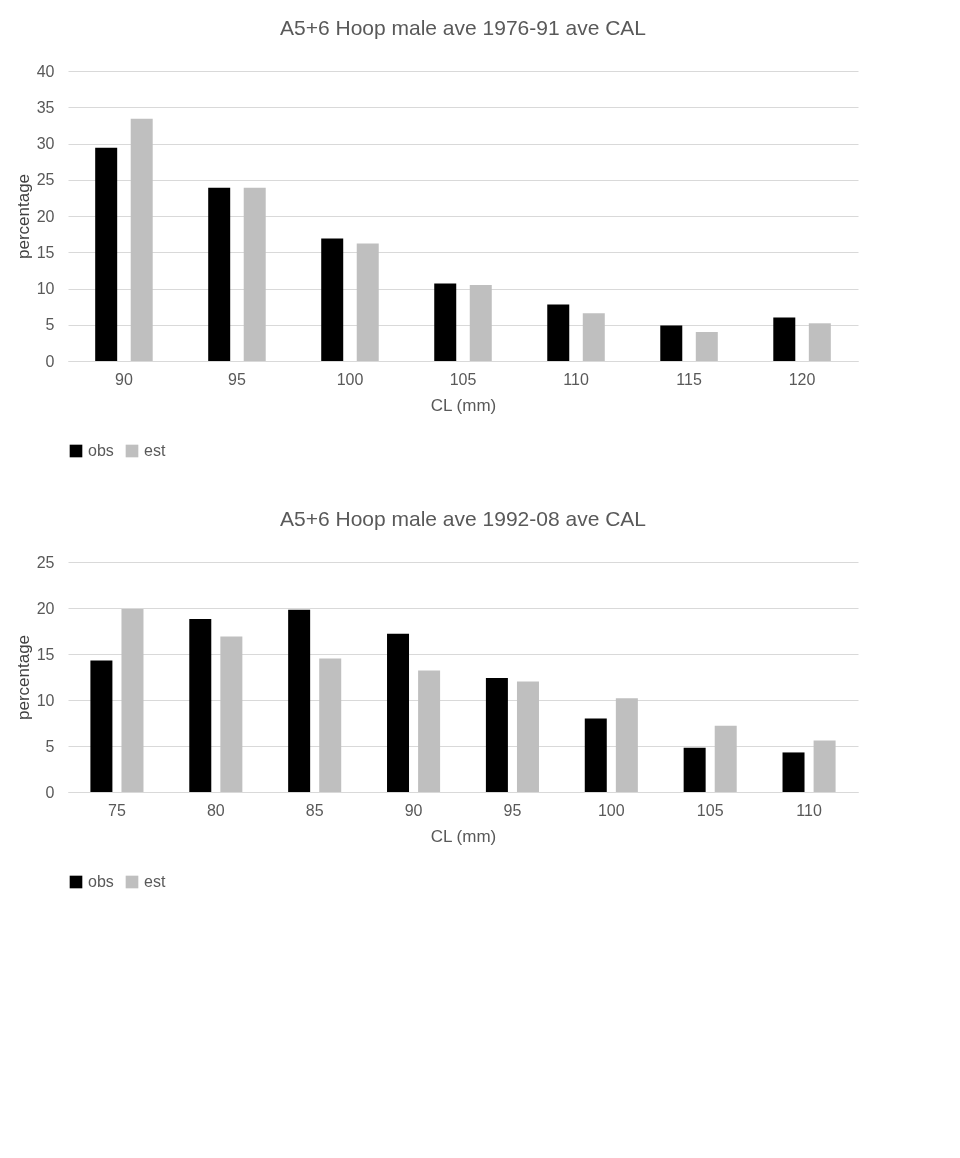  What do you see at coordinates (802, 379) in the screenshot?
I see `x-tick-label: 120` at bounding box center [802, 379].